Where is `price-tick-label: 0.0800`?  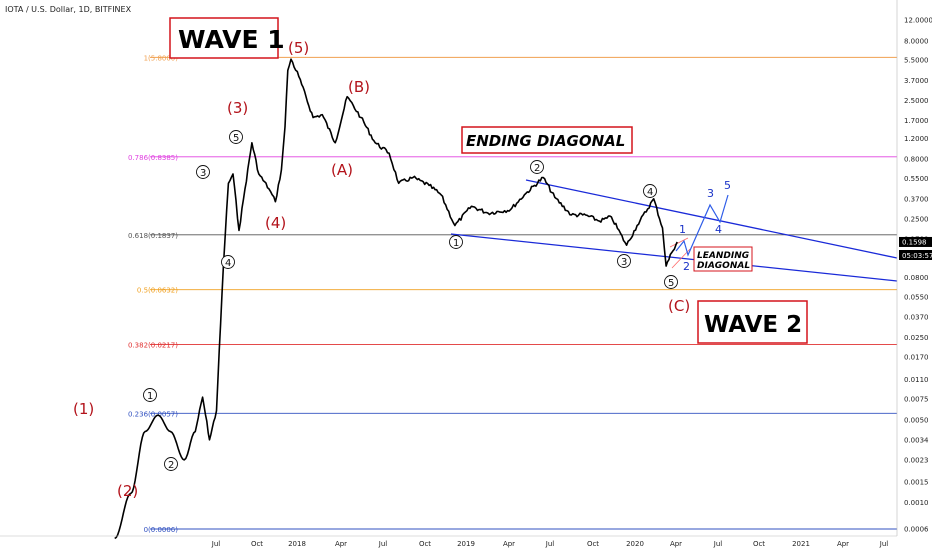
price-tick-label: 0.0800 is located at coordinates (916, 278).